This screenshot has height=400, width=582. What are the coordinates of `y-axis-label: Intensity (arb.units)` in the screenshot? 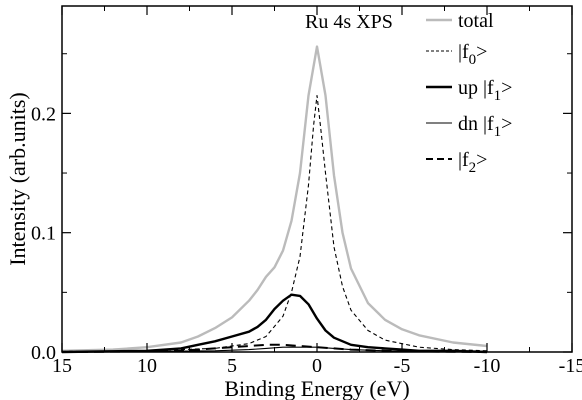 It's located at (17, 179).